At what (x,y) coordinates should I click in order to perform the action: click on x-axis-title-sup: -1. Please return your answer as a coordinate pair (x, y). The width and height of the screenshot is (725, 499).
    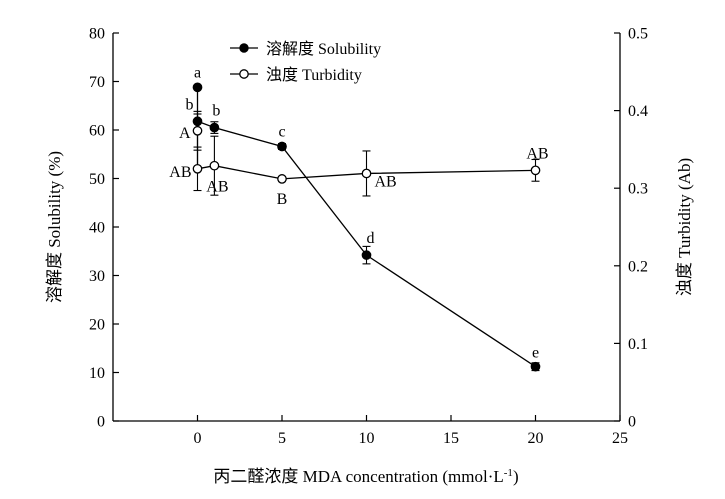
    Looking at the image, I should click on (508, 473).